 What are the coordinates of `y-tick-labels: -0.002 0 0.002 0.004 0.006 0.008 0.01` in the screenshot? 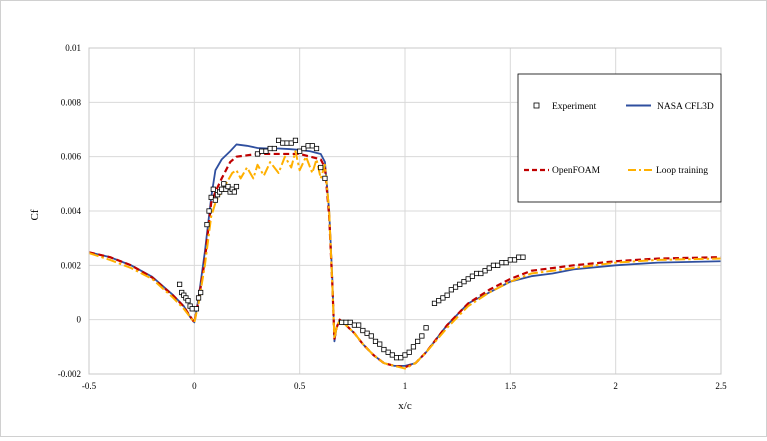 It's located at (70, 211).